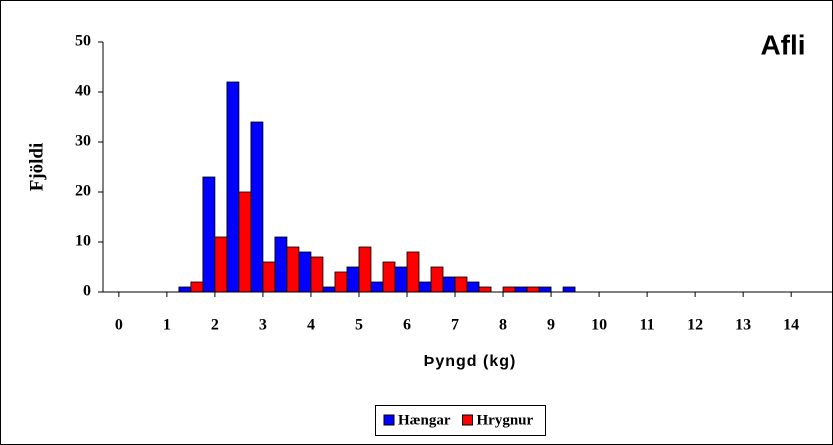 The width and height of the screenshot is (833, 445). I want to click on x-tick-label: 11, so click(647, 325).